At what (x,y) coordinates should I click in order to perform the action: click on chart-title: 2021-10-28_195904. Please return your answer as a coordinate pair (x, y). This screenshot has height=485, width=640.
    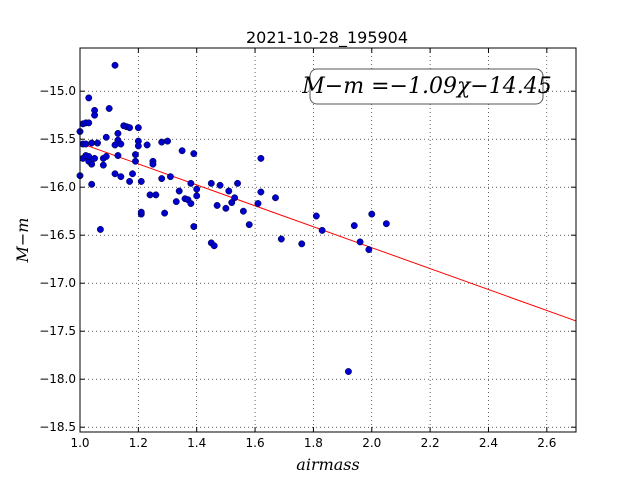
    Looking at the image, I should click on (327, 38).